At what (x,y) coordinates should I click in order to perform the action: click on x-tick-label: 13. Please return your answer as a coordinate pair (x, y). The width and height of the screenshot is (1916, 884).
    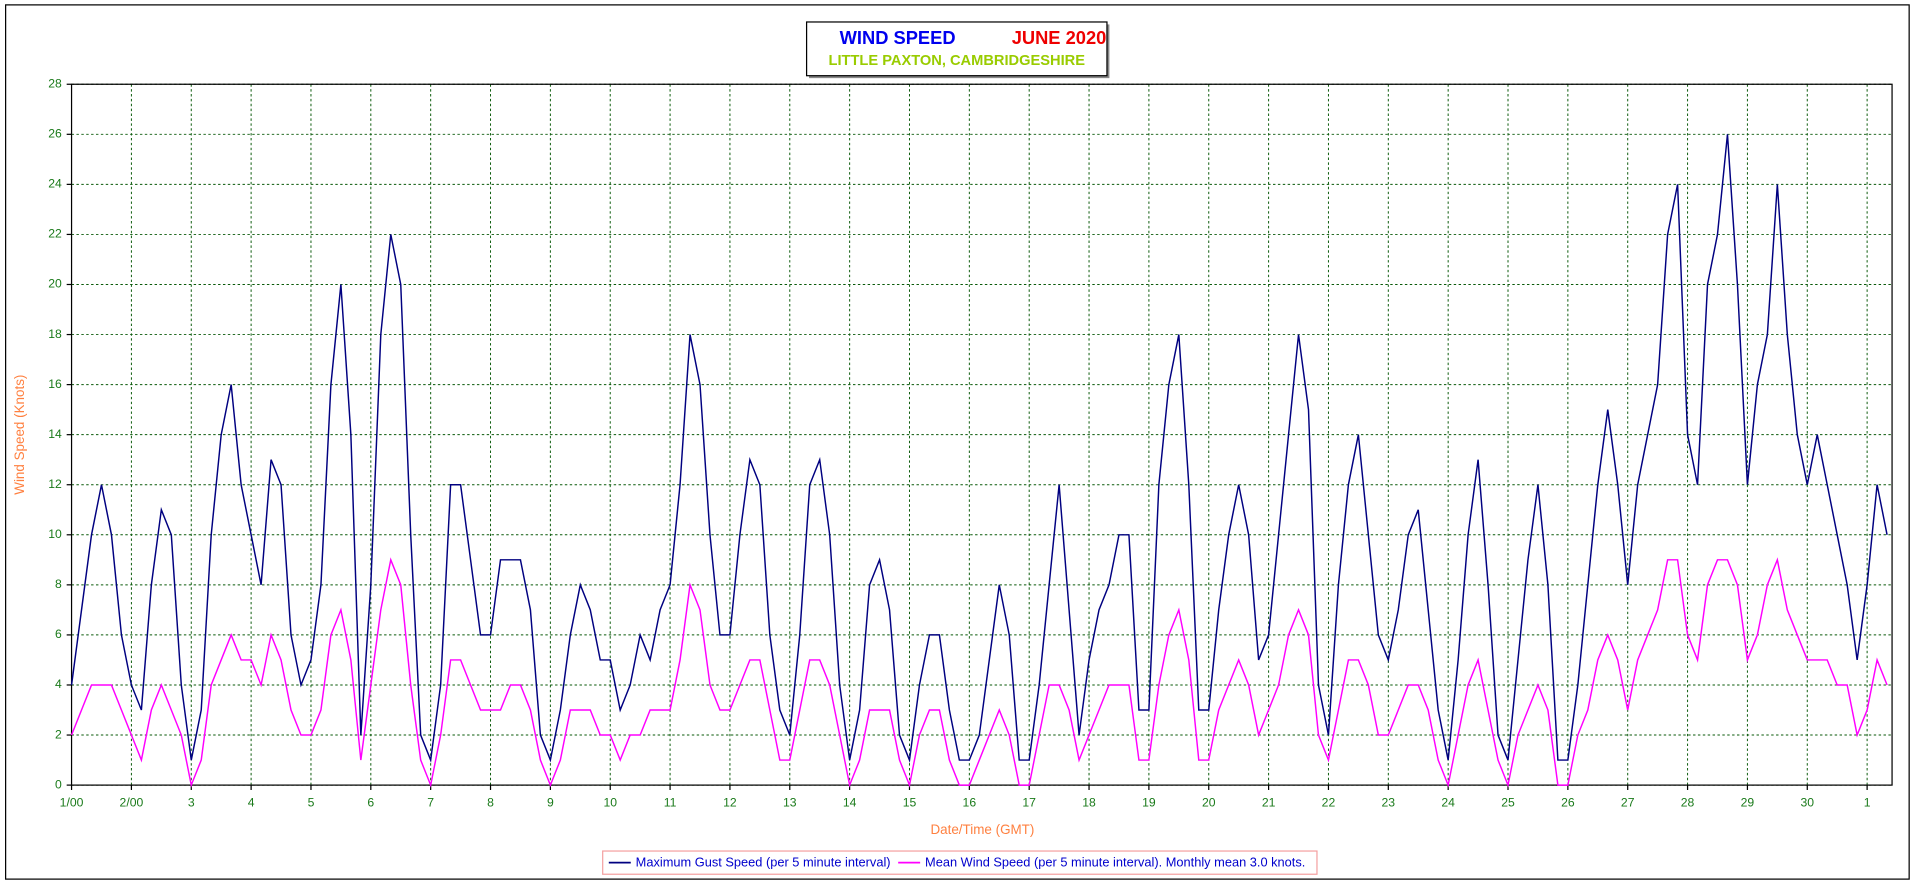
    Looking at the image, I should click on (790, 803).